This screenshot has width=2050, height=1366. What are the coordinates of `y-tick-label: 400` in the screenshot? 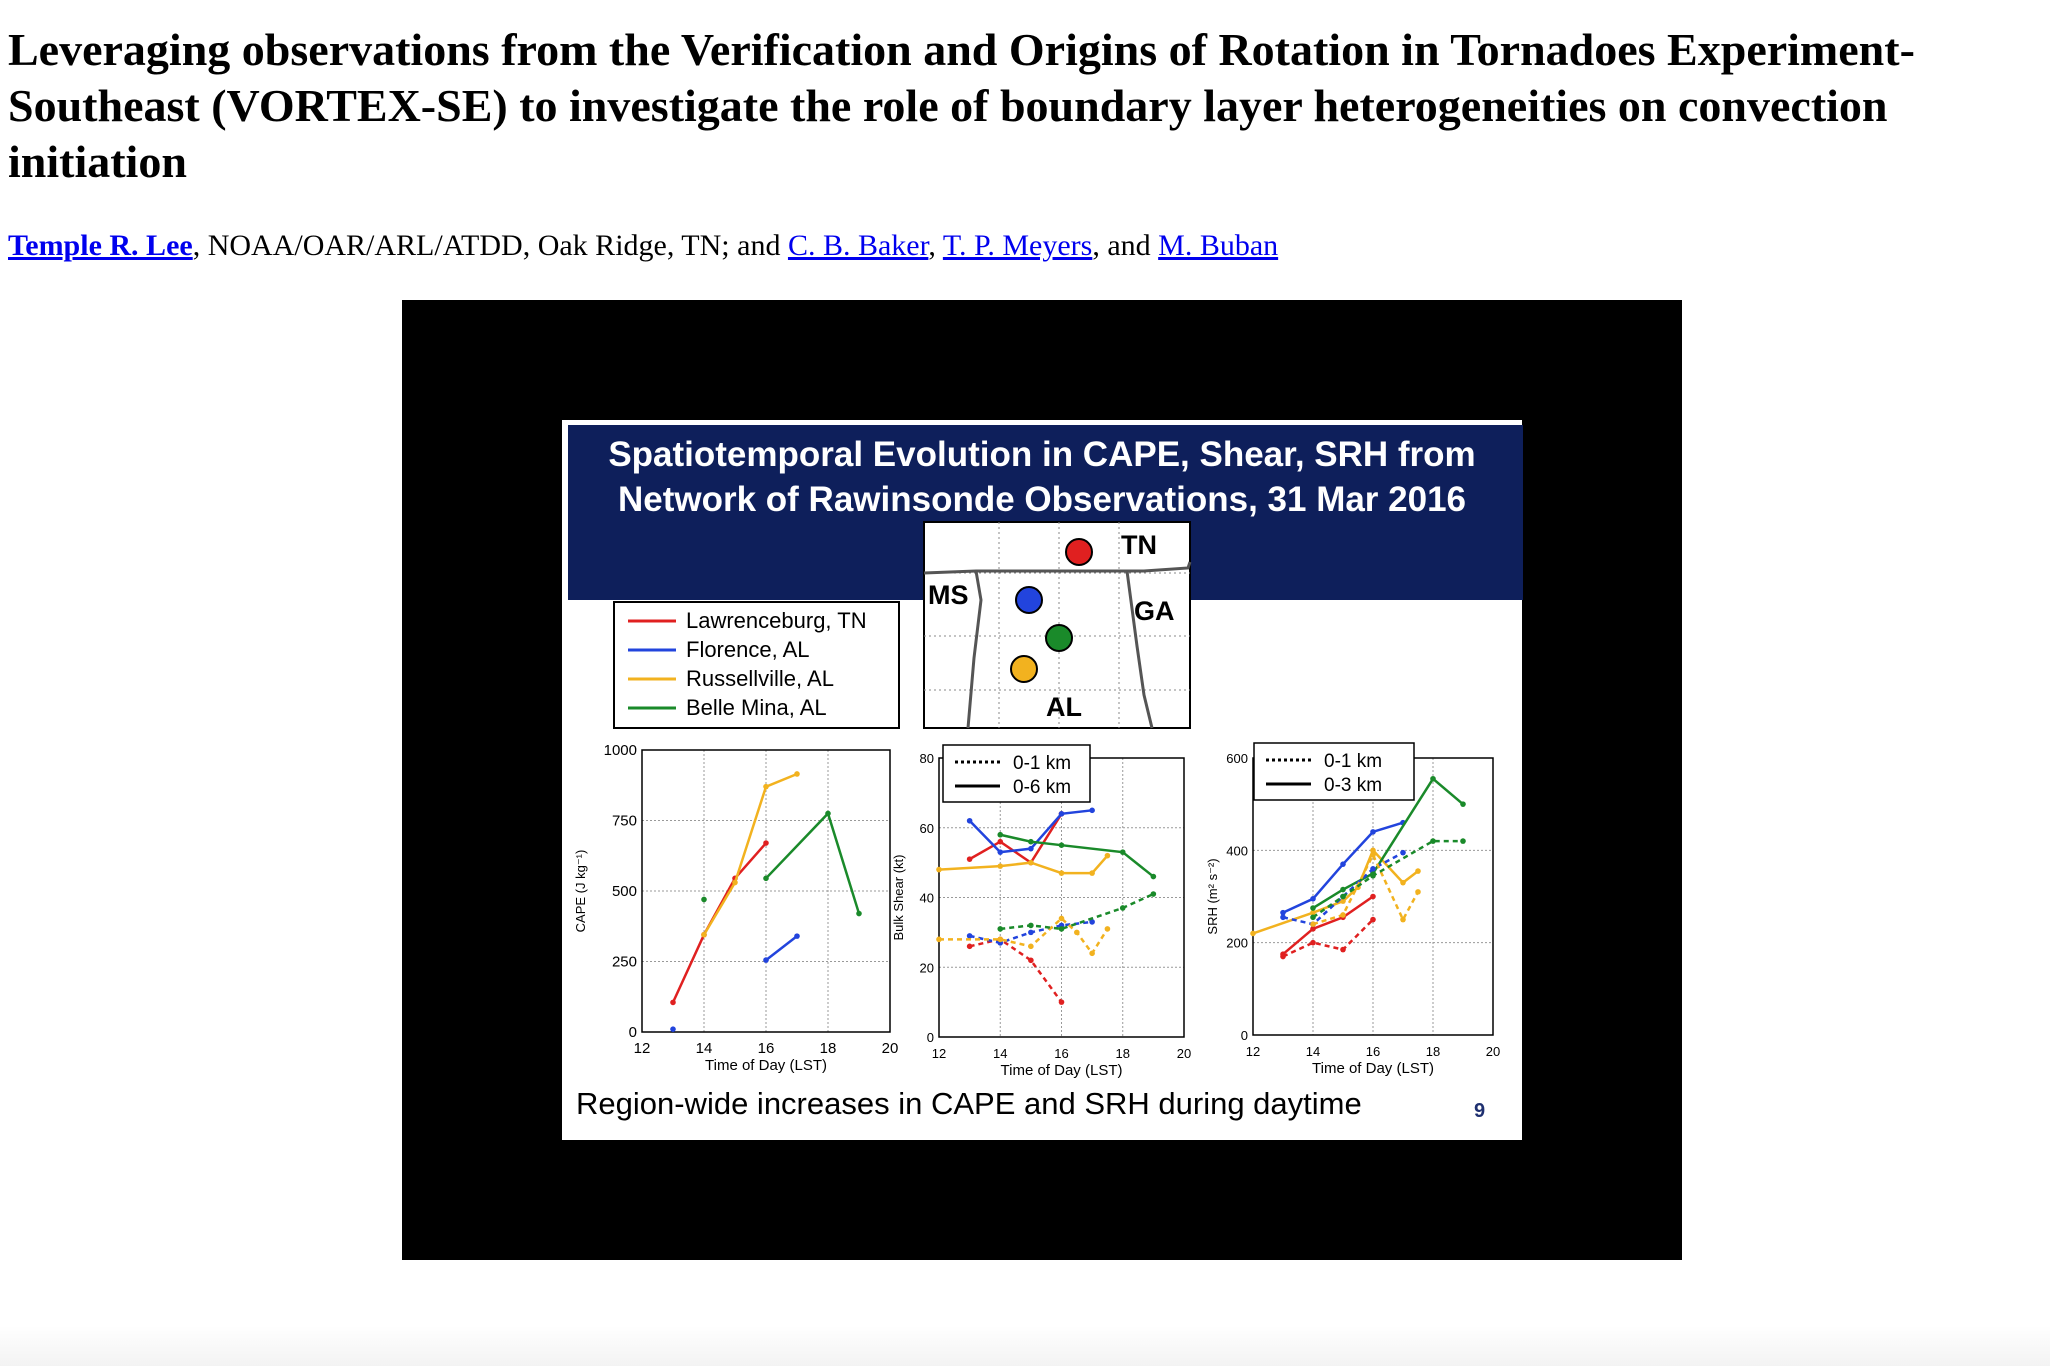 It's located at (1237, 850).